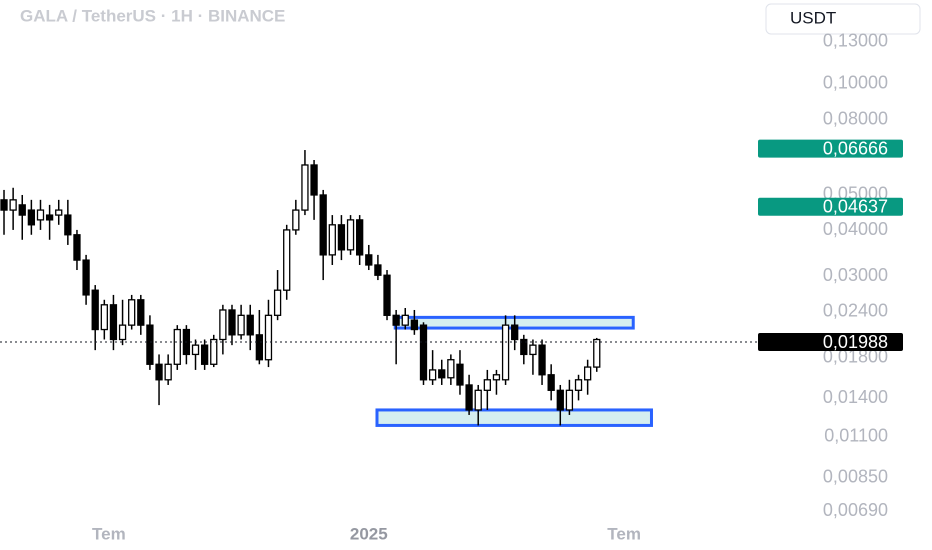  What do you see at coordinates (855, 477) in the screenshot?
I see `y-tick-label: 0,00850` at bounding box center [855, 477].